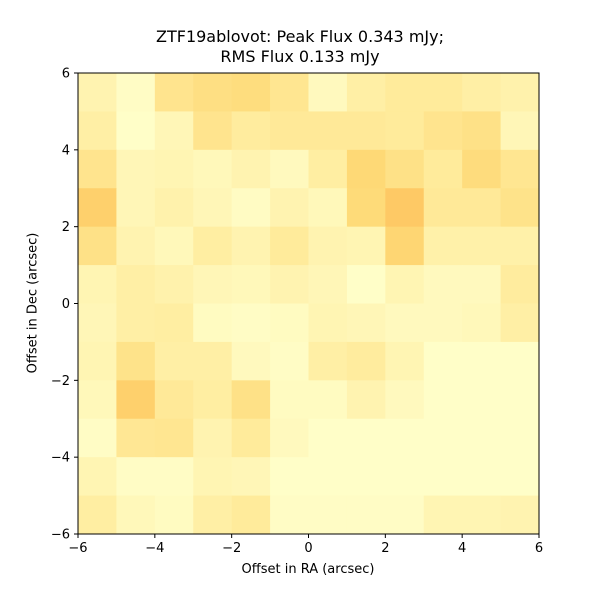  What do you see at coordinates (462, 548) in the screenshot?
I see `x-tick-label: 4` at bounding box center [462, 548].